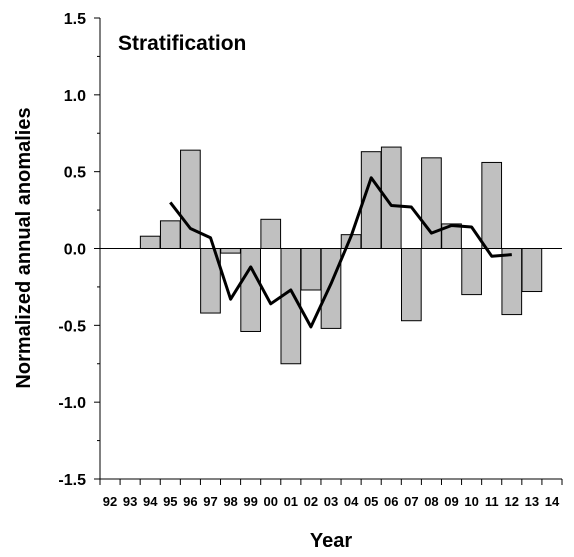 The image size is (574, 557). I want to click on x-axis-label: Year, so click(331, 541).